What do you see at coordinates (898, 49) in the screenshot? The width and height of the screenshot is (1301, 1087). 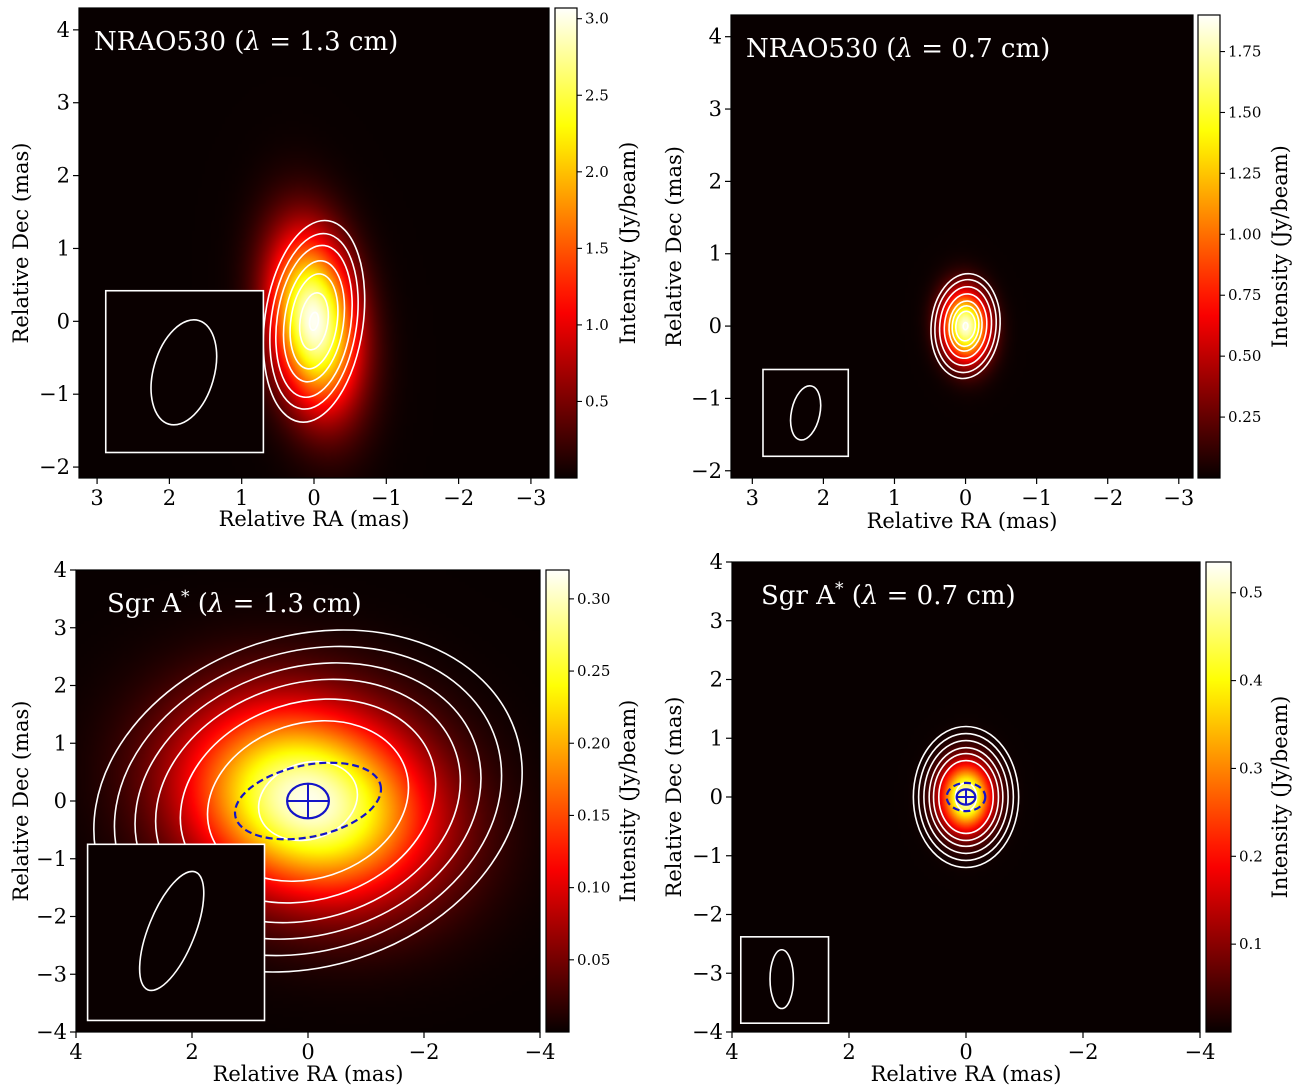 I see `panel-title: NRAO530 (λ = 0.7 cm)` at bounding box center [898, 49].